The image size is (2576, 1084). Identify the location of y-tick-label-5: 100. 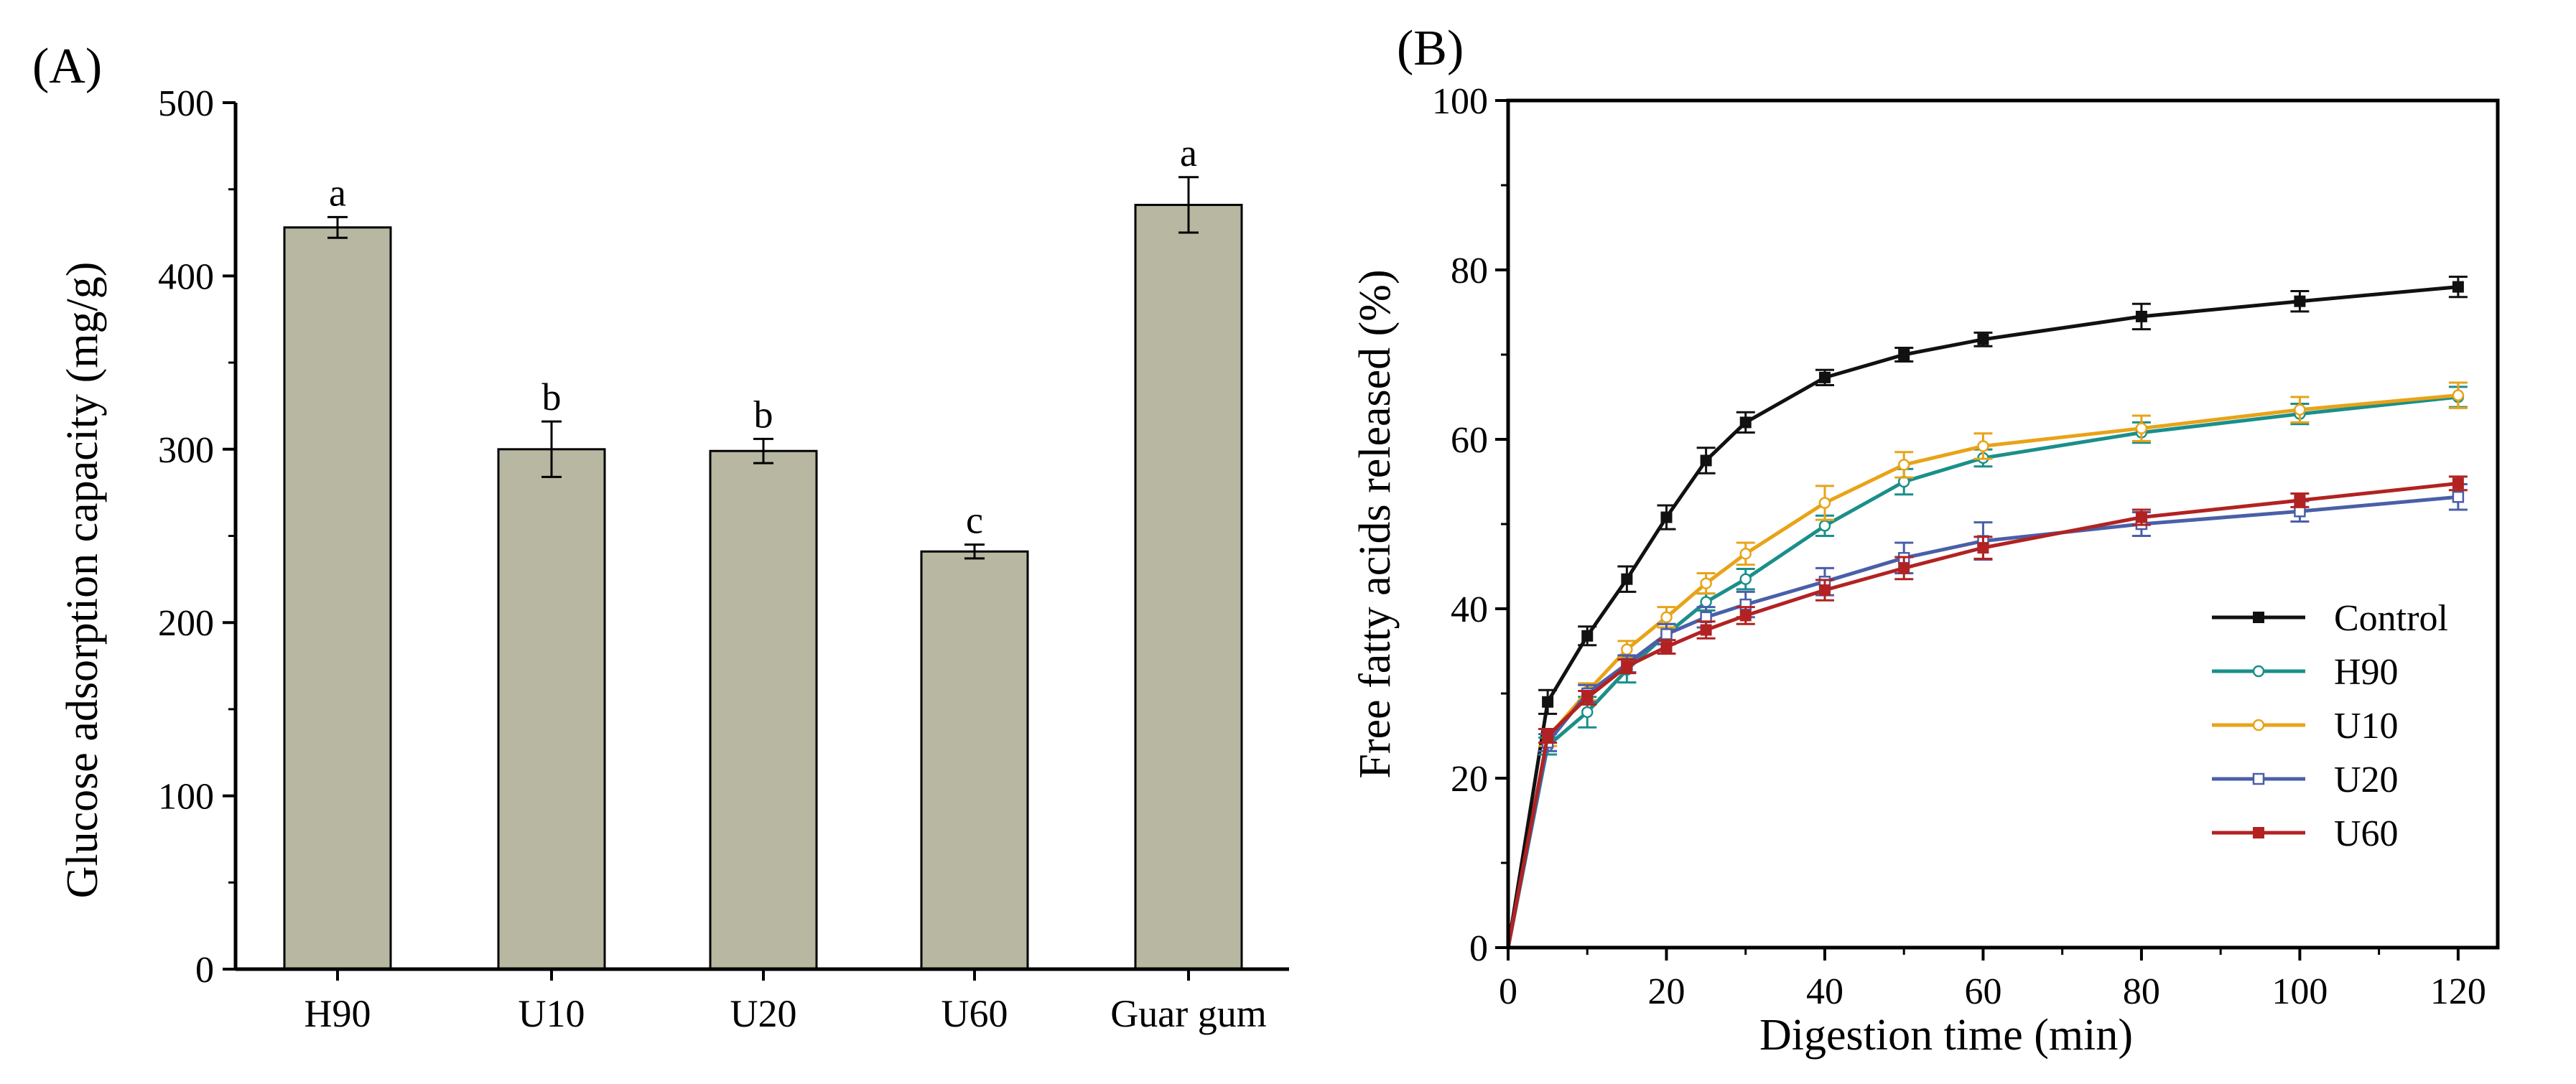
(1460, 101).